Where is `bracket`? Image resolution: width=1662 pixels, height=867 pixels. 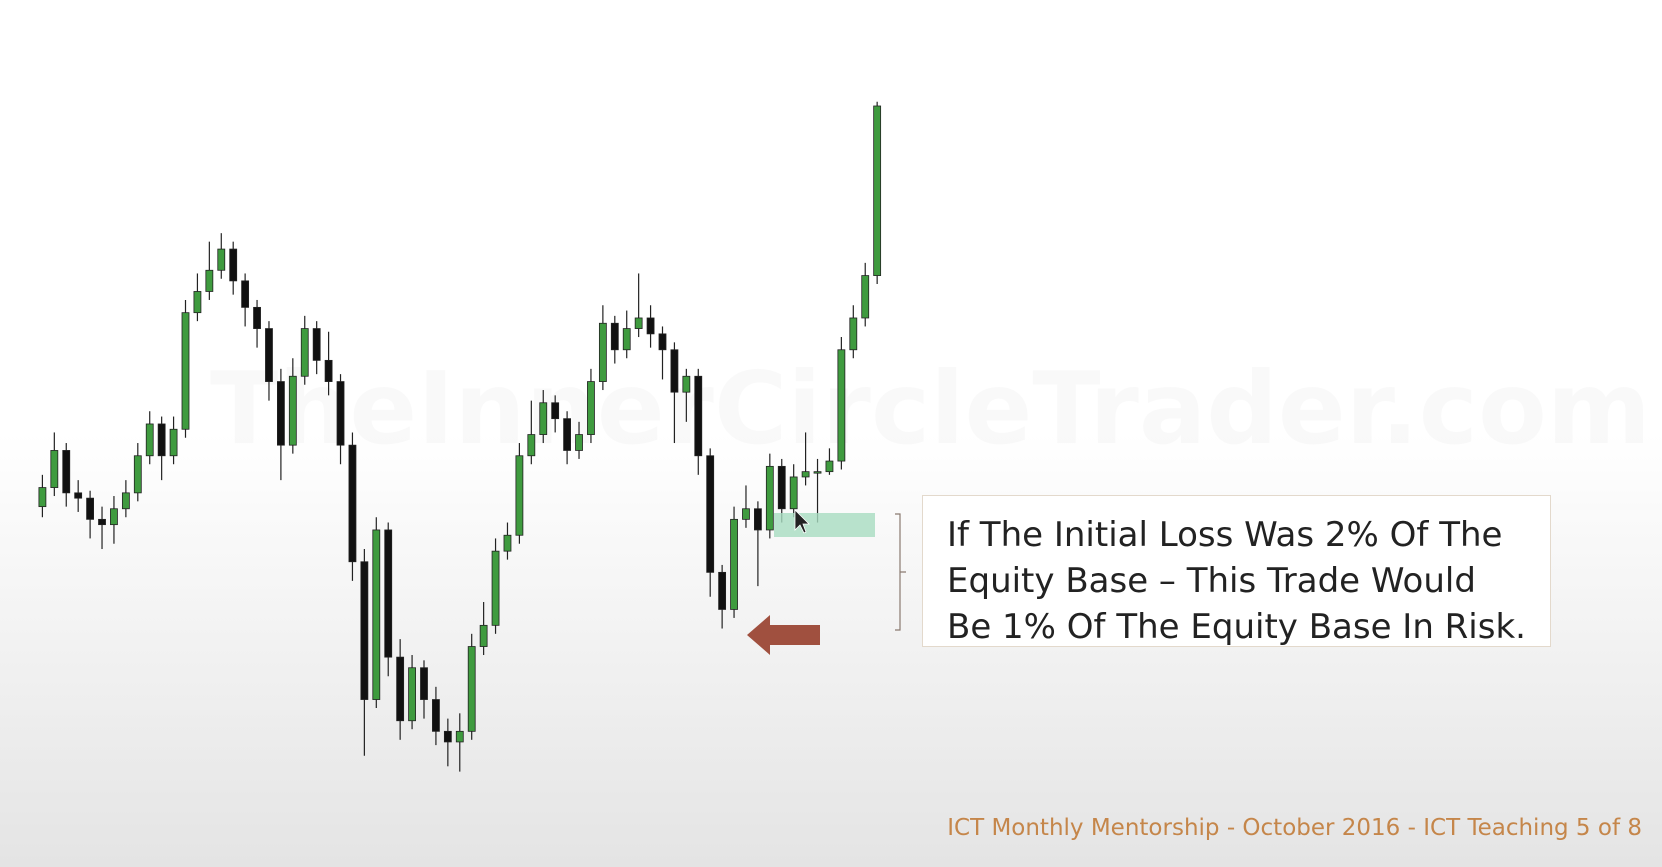 bracket is located at coordinates (900, 572).